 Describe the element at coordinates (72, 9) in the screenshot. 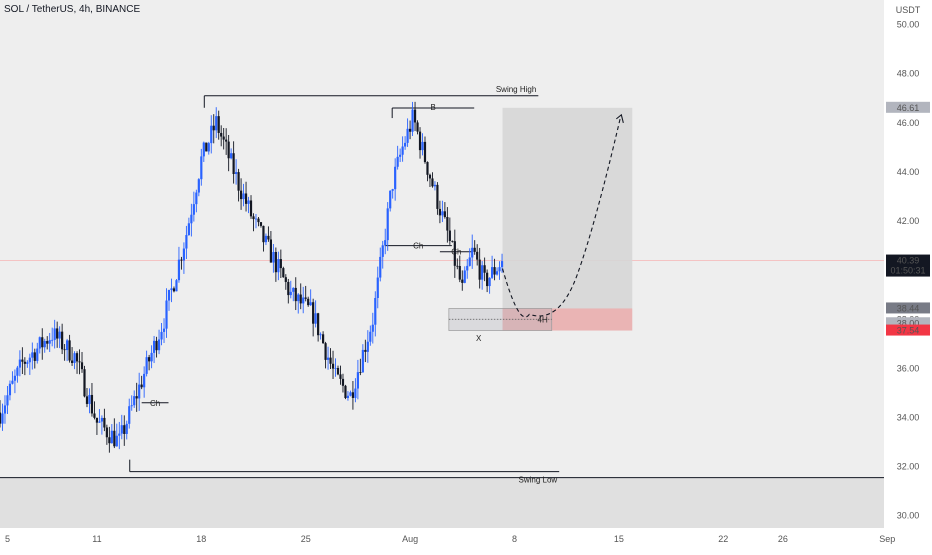

I see `chart-symbol-title: SOL / TetherUS, 4h, BINANCE` at that location.